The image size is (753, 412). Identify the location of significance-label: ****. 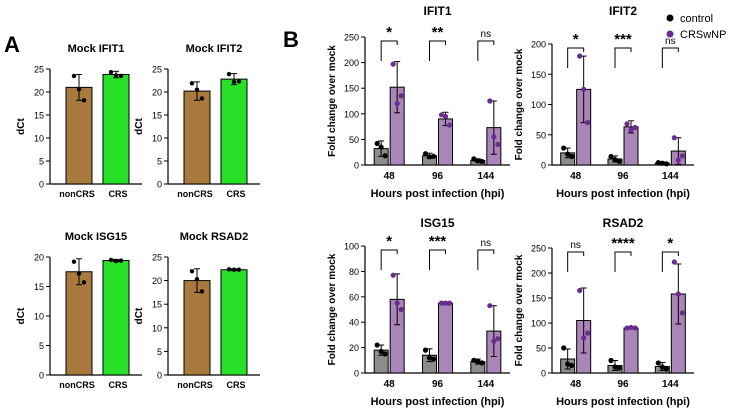
(623, 243).